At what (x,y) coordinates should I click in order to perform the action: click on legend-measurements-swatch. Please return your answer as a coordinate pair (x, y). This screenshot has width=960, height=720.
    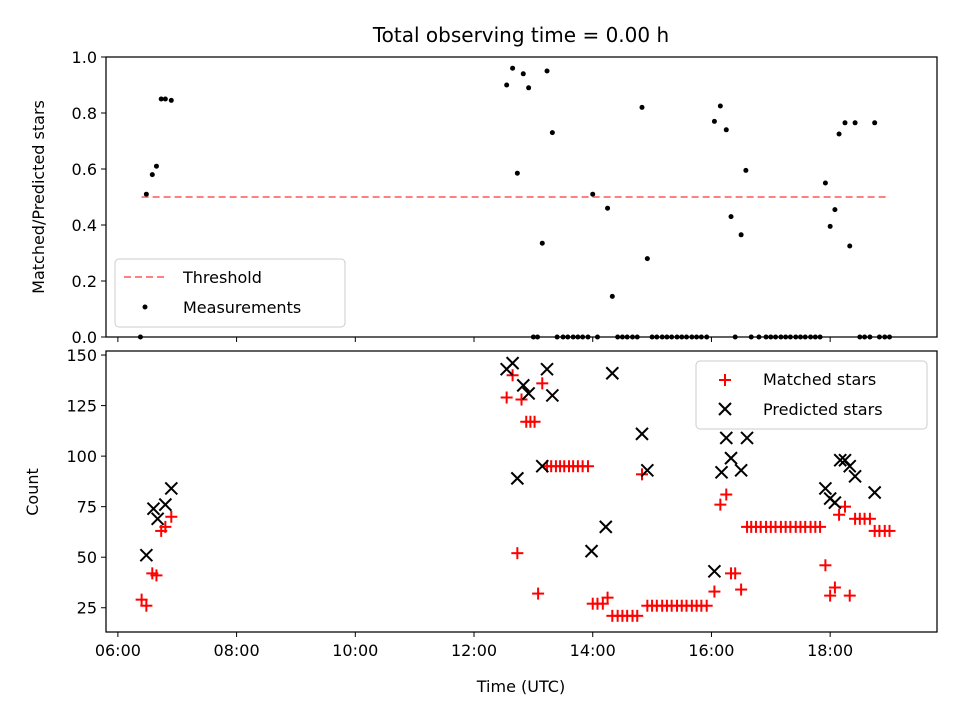
    Looking at the image, I should click on (145, 307).